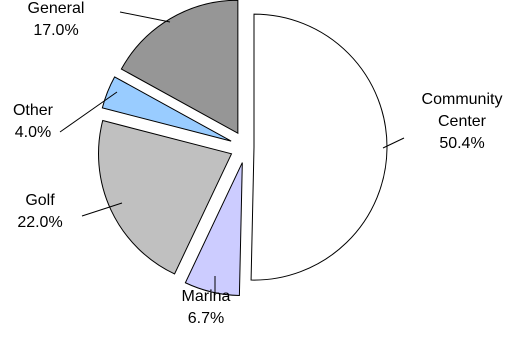  What do you see at coordinates (165, 197) in the screenshot?
I see `pie-slice-golf` at bounding box center [165, 197].